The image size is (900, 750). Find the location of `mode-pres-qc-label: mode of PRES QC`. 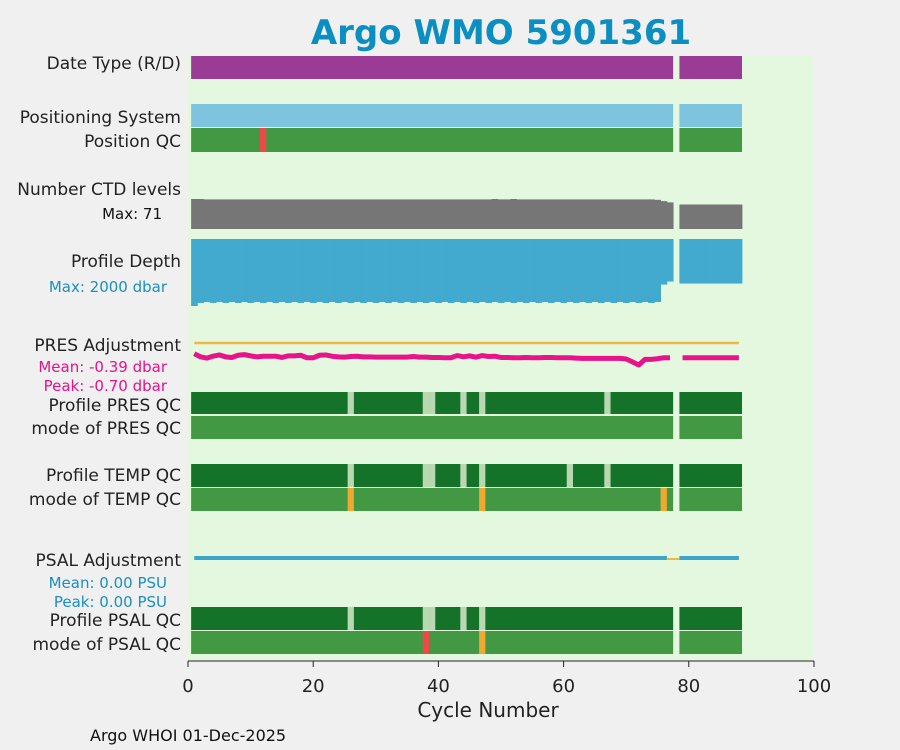

mode-pres-qc-label: mode of PRES QC is located at coordinates (106, 429).